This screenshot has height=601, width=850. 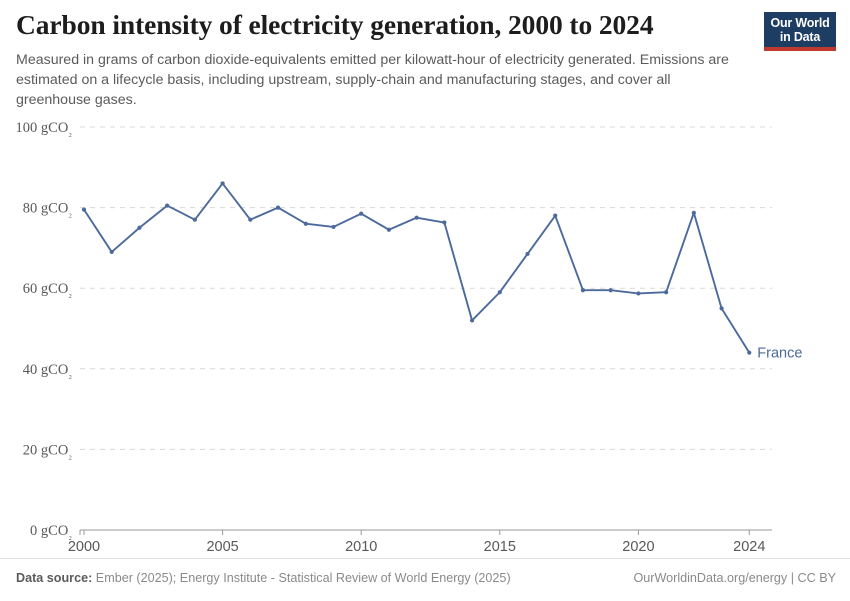 What do you see at coordinates (54, 578) in the screenshot?
I see `data-source-label: Data source:` at bounding box center [54, 578].